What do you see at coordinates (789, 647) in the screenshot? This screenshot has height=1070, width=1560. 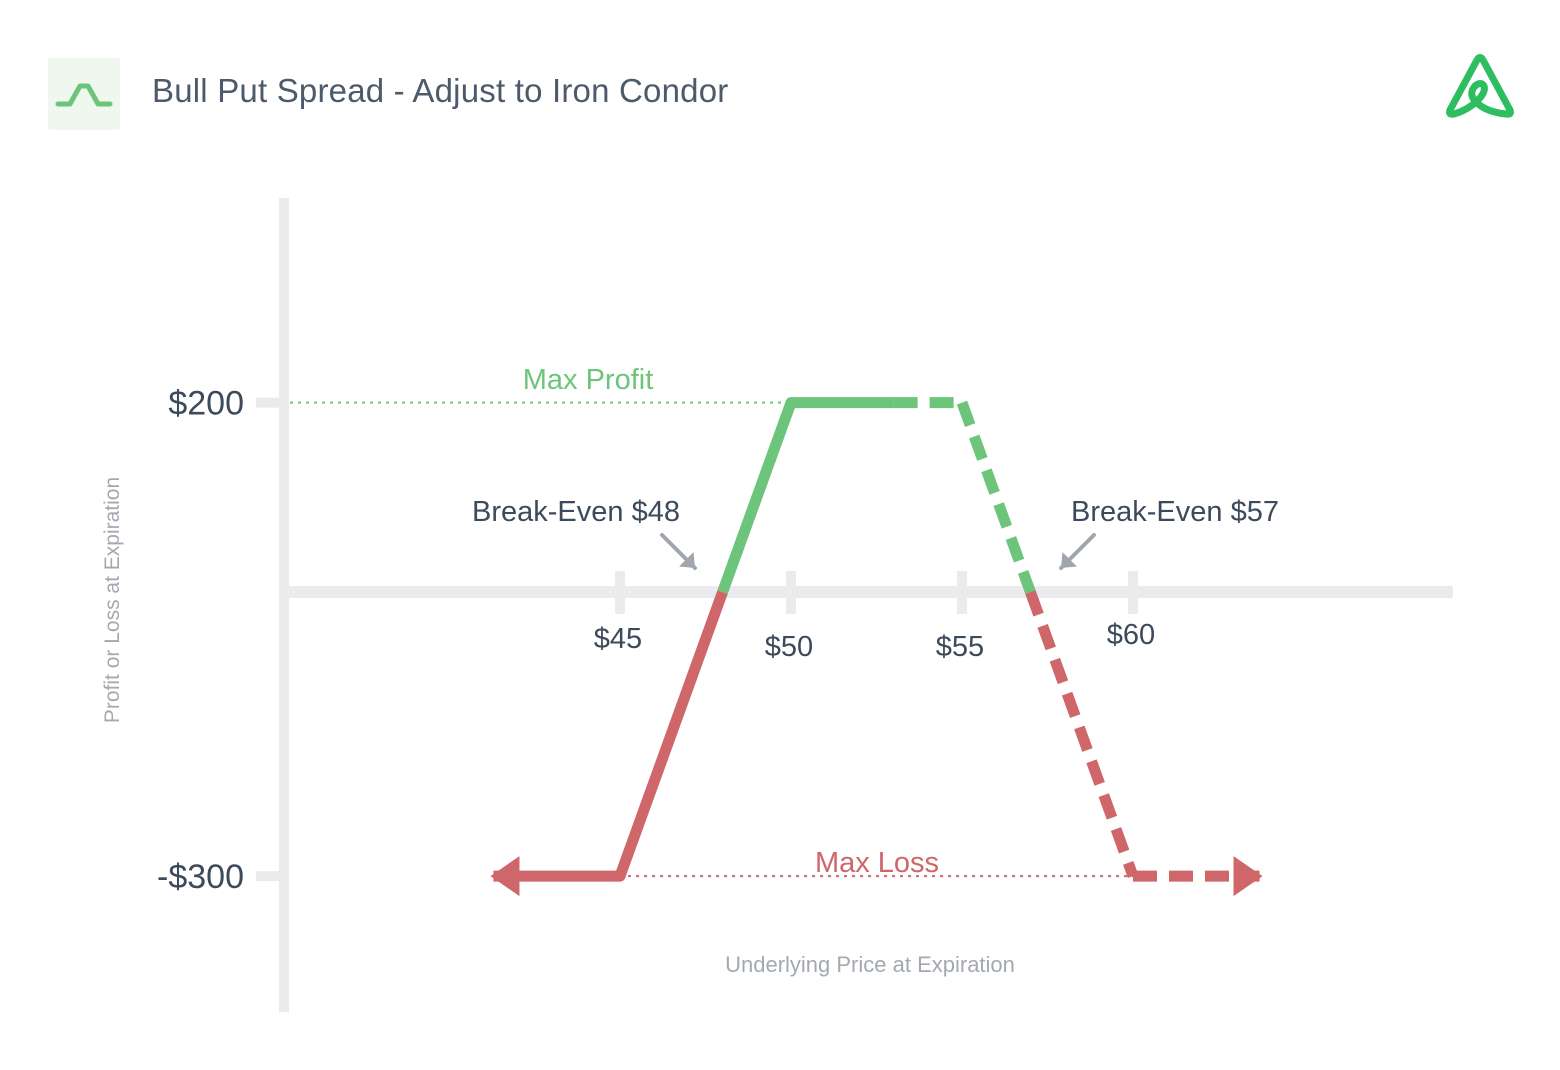 I see `x-tick-label: $50` at bounding box center [789, 647].